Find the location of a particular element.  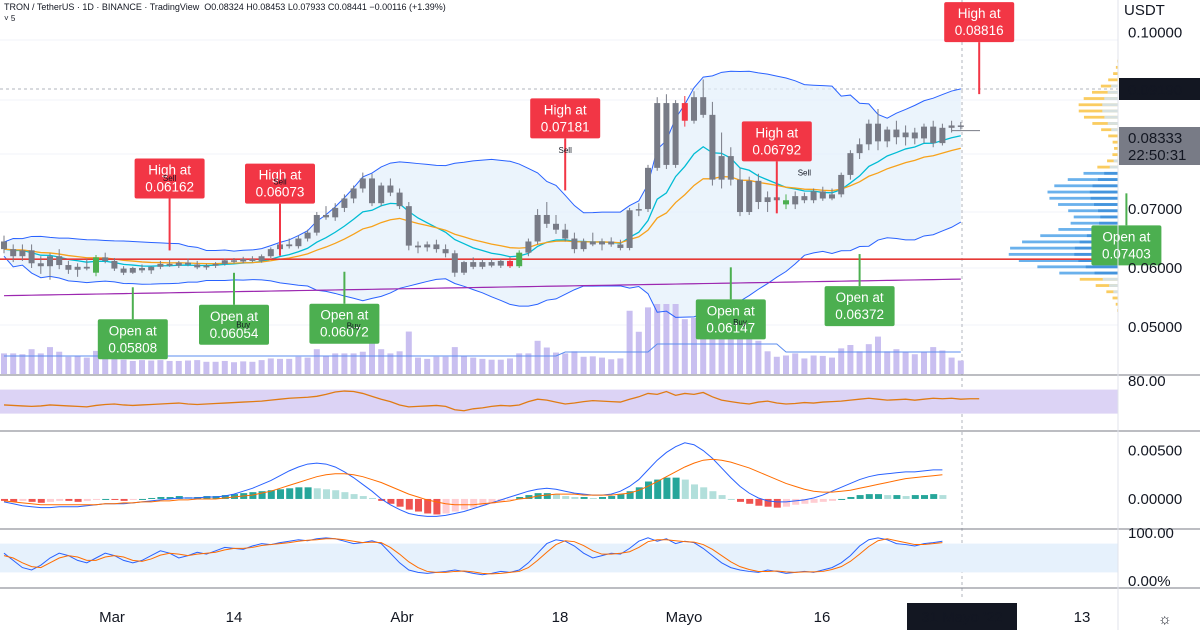

stoch-k-line is located at coordinates (473, 556).